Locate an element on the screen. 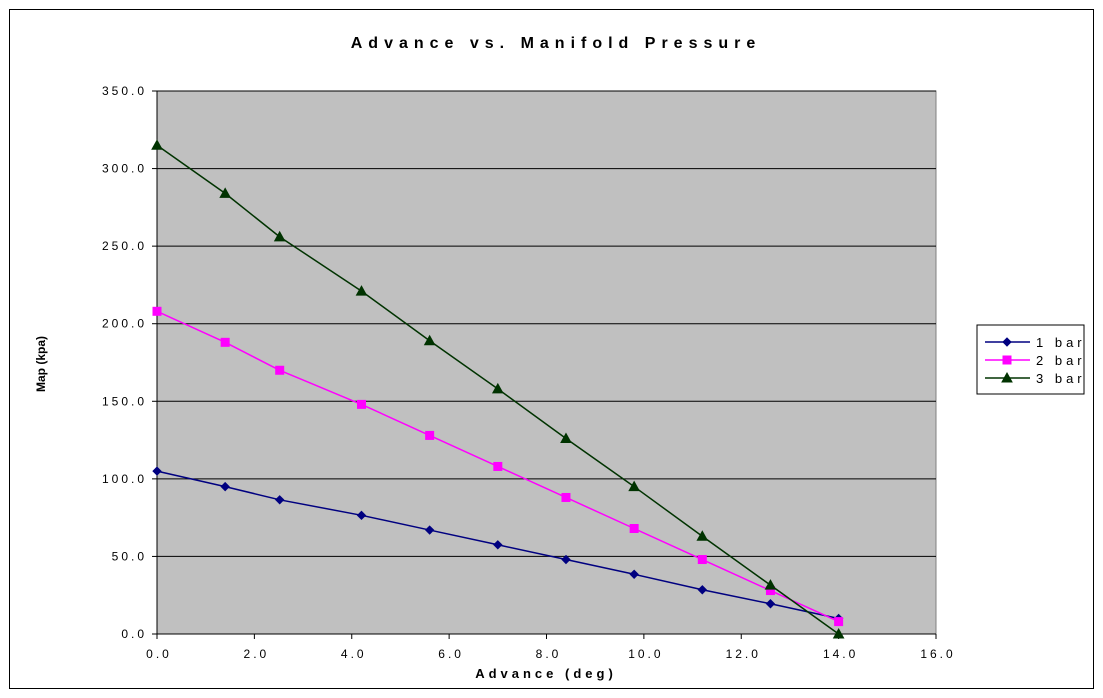  x-tick-label: 2.0 is located at coordinates (257, 654).